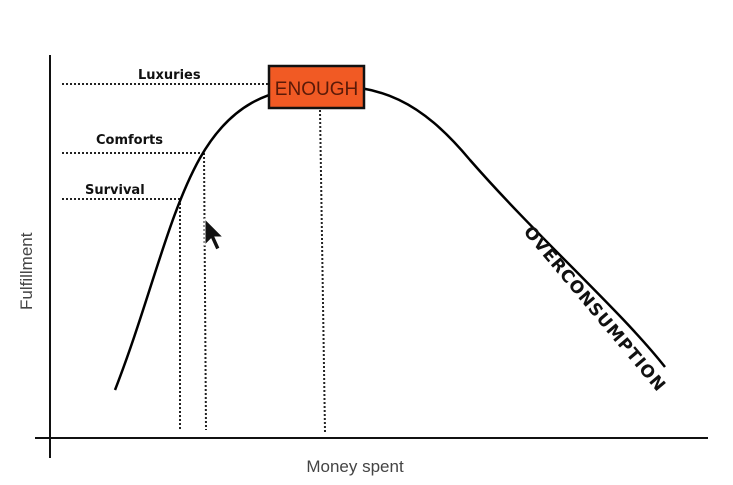  What do you see at coordinates (322, 271) in the screenshot?
I see `enough-drop-line` at bounding box center [322, 271].